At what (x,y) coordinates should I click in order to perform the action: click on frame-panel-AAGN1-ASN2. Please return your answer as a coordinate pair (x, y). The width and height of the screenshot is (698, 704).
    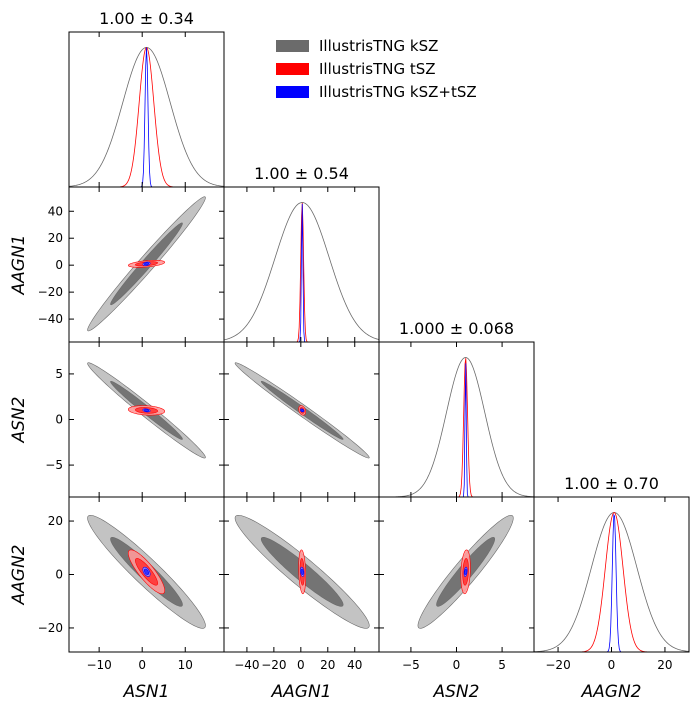
    Looking at the image, I should click on (301, 419).